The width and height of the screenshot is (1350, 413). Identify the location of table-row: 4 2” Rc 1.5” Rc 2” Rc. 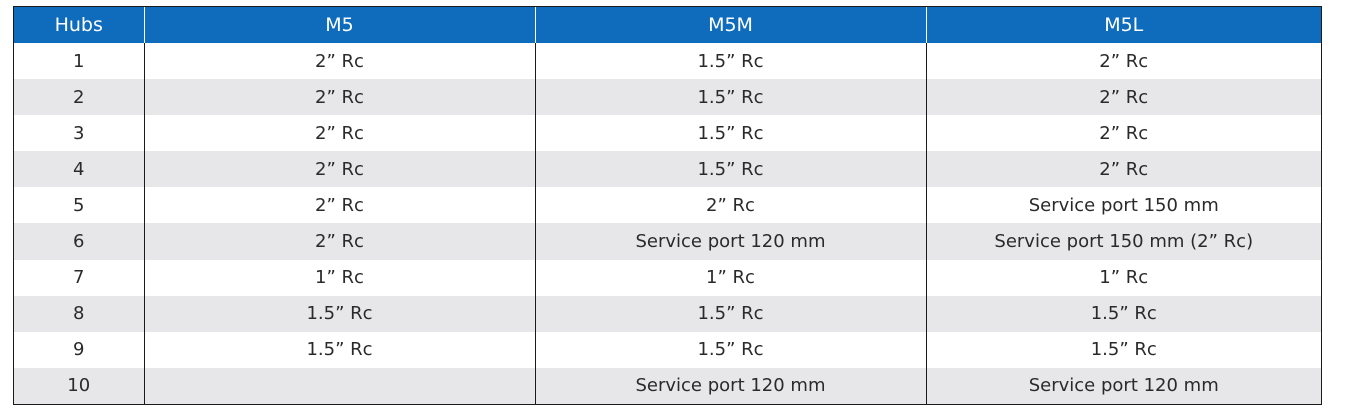
(667, 169).